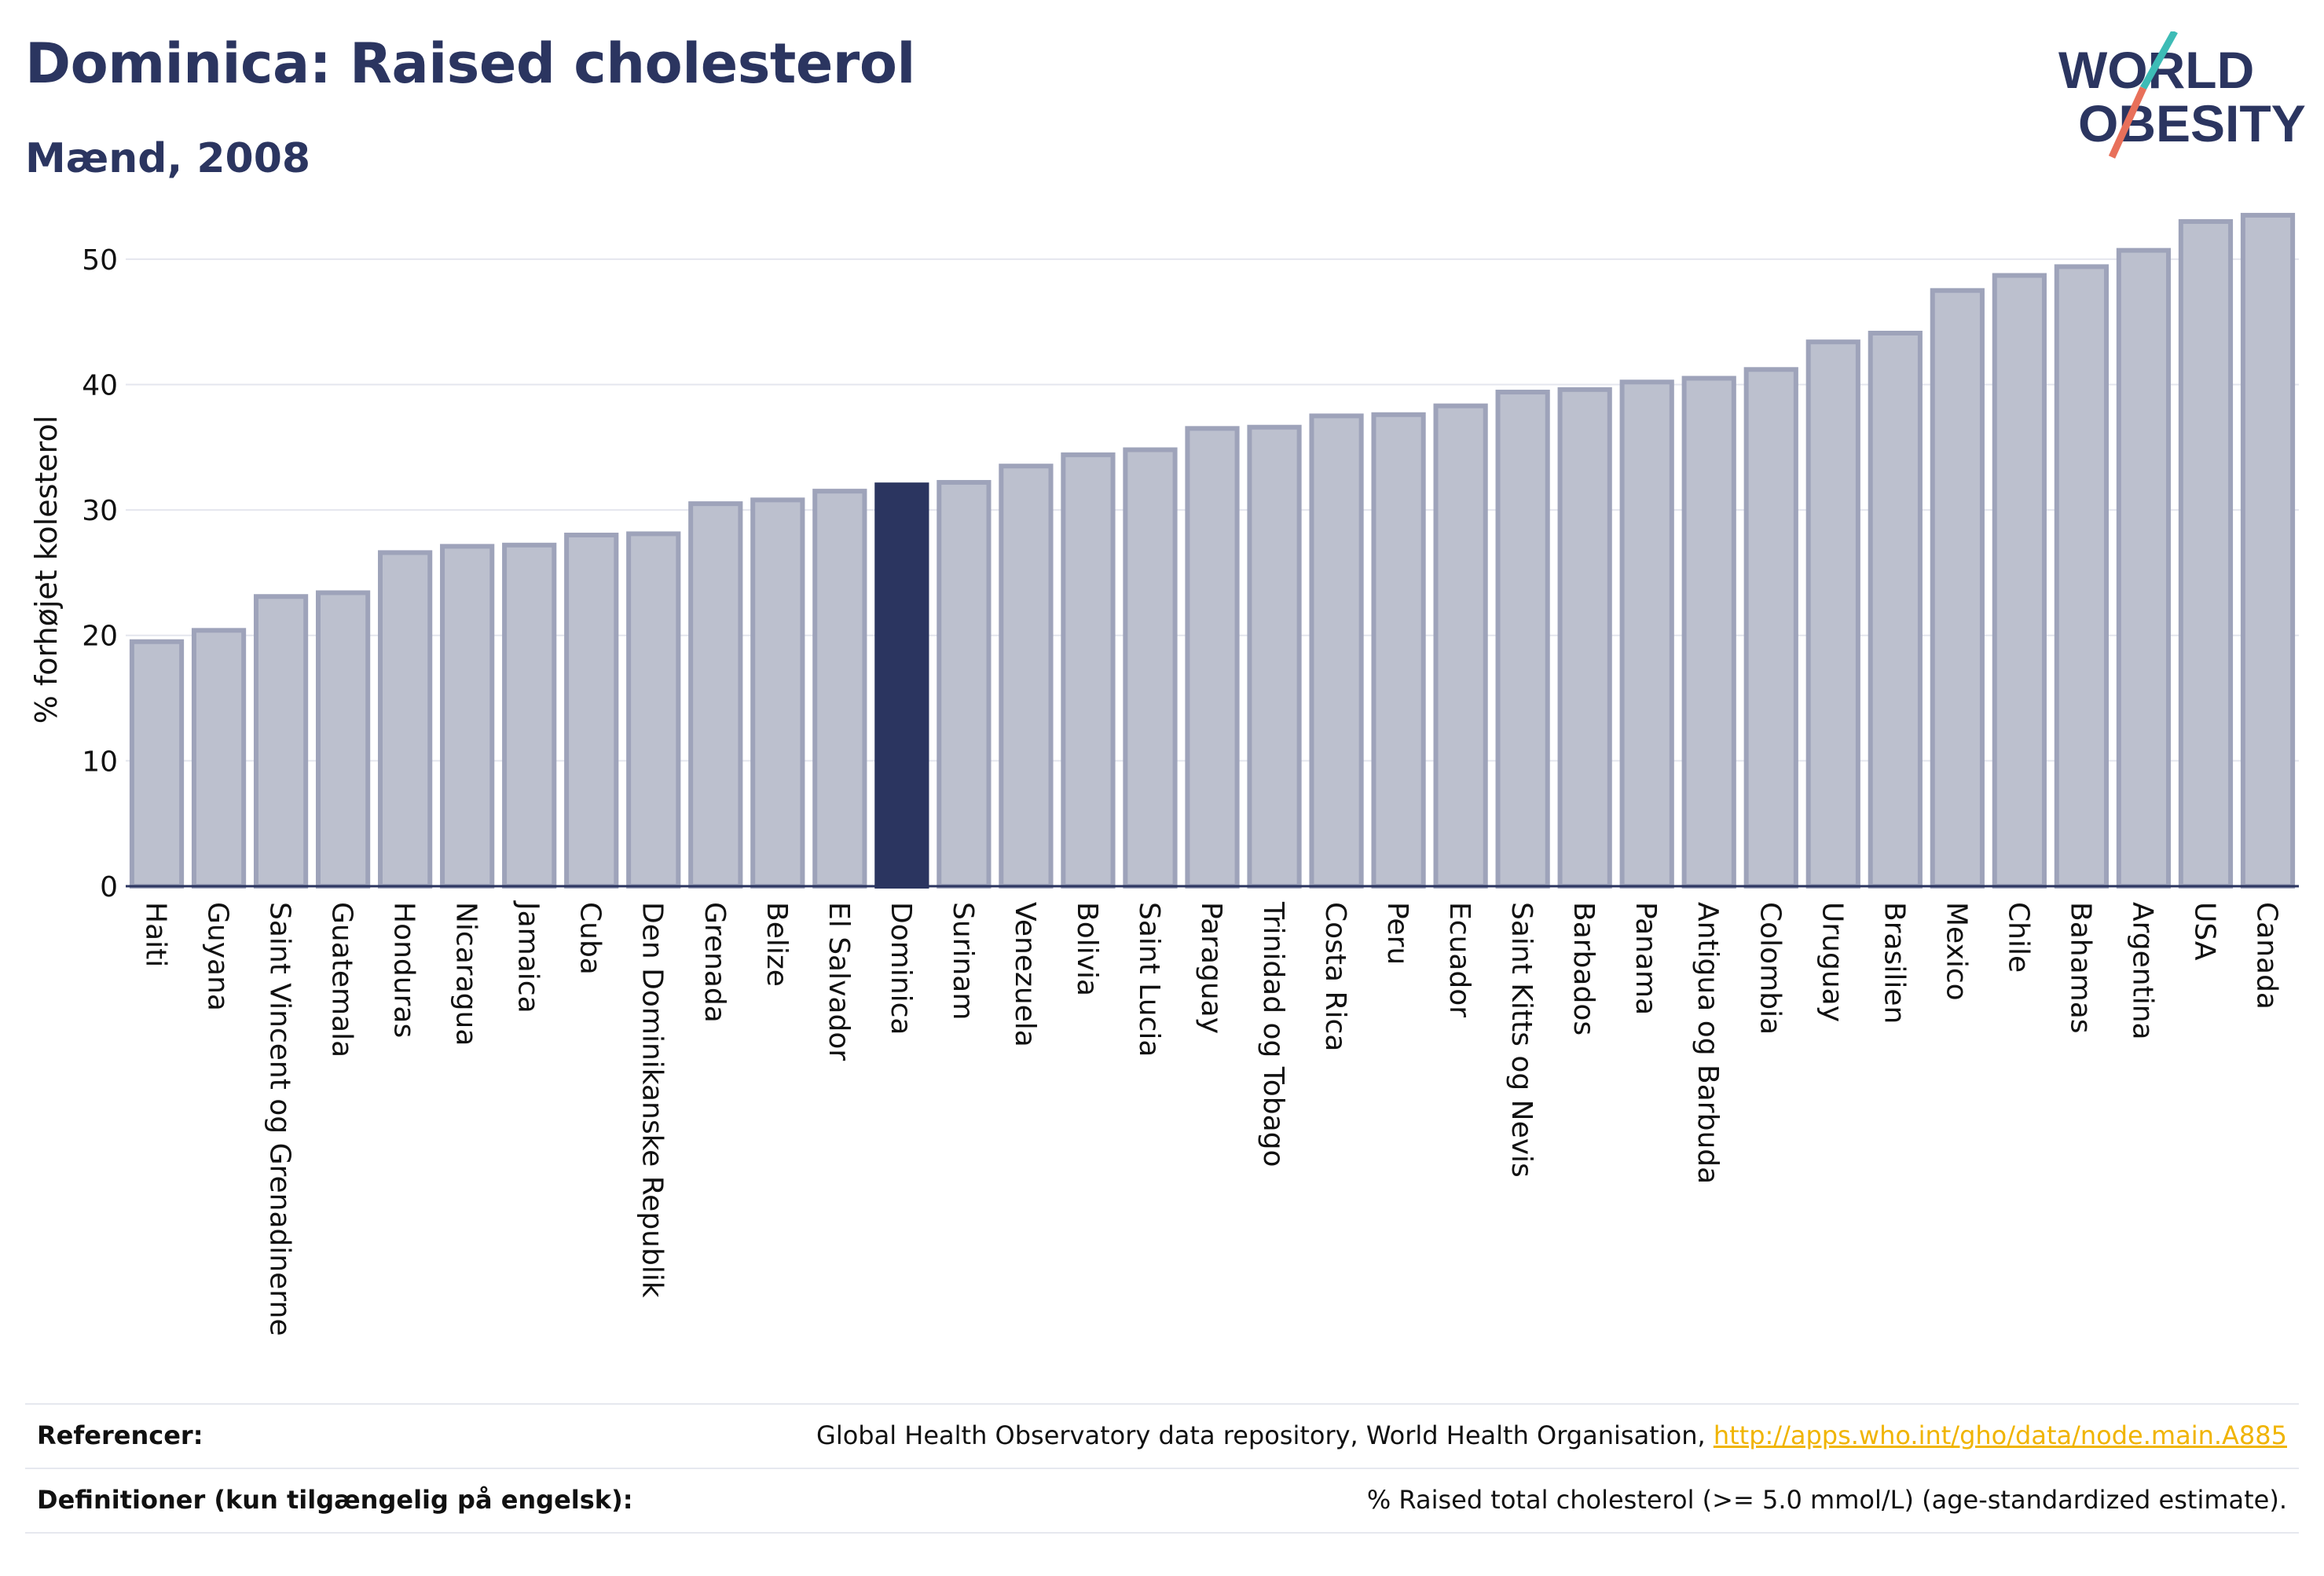 The image size is (2324, 1576). What do you see at coordinates (777, 944) in the screenshot?
I see `x-tick-label: Belize` at bounding box center [777, 944].